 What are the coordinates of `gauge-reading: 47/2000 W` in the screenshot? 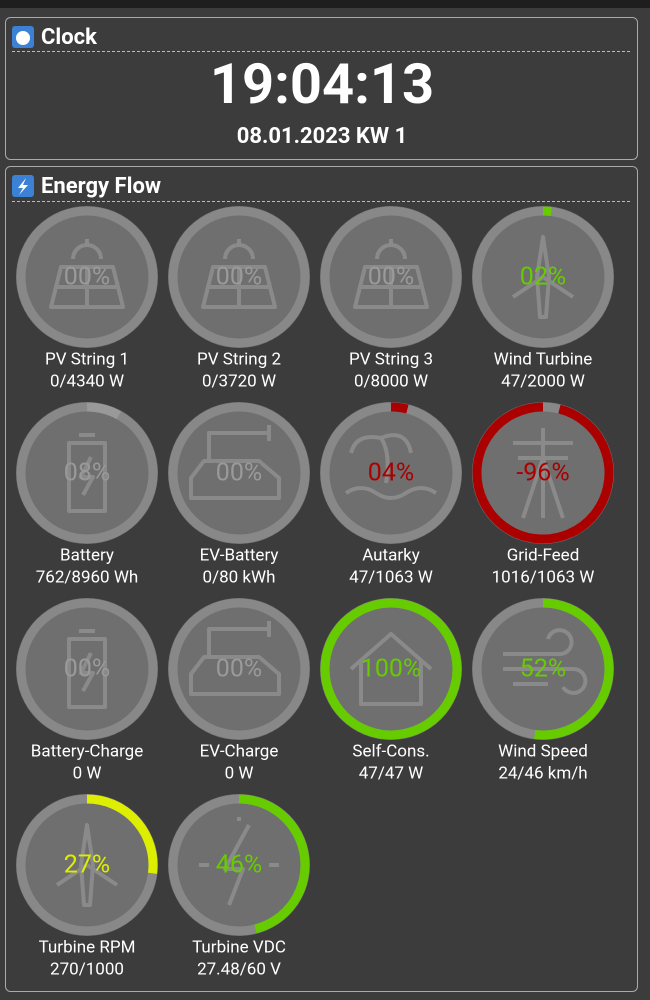 It's located at (543, 381).